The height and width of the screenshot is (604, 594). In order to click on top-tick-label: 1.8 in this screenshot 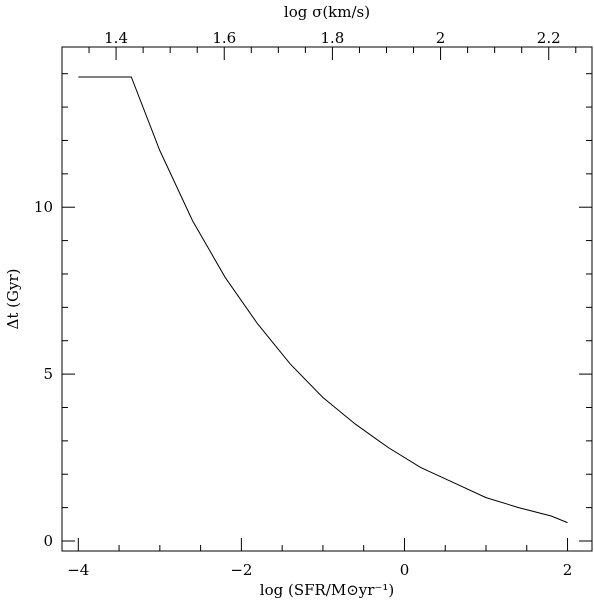, I will do `click(332, 38)`.